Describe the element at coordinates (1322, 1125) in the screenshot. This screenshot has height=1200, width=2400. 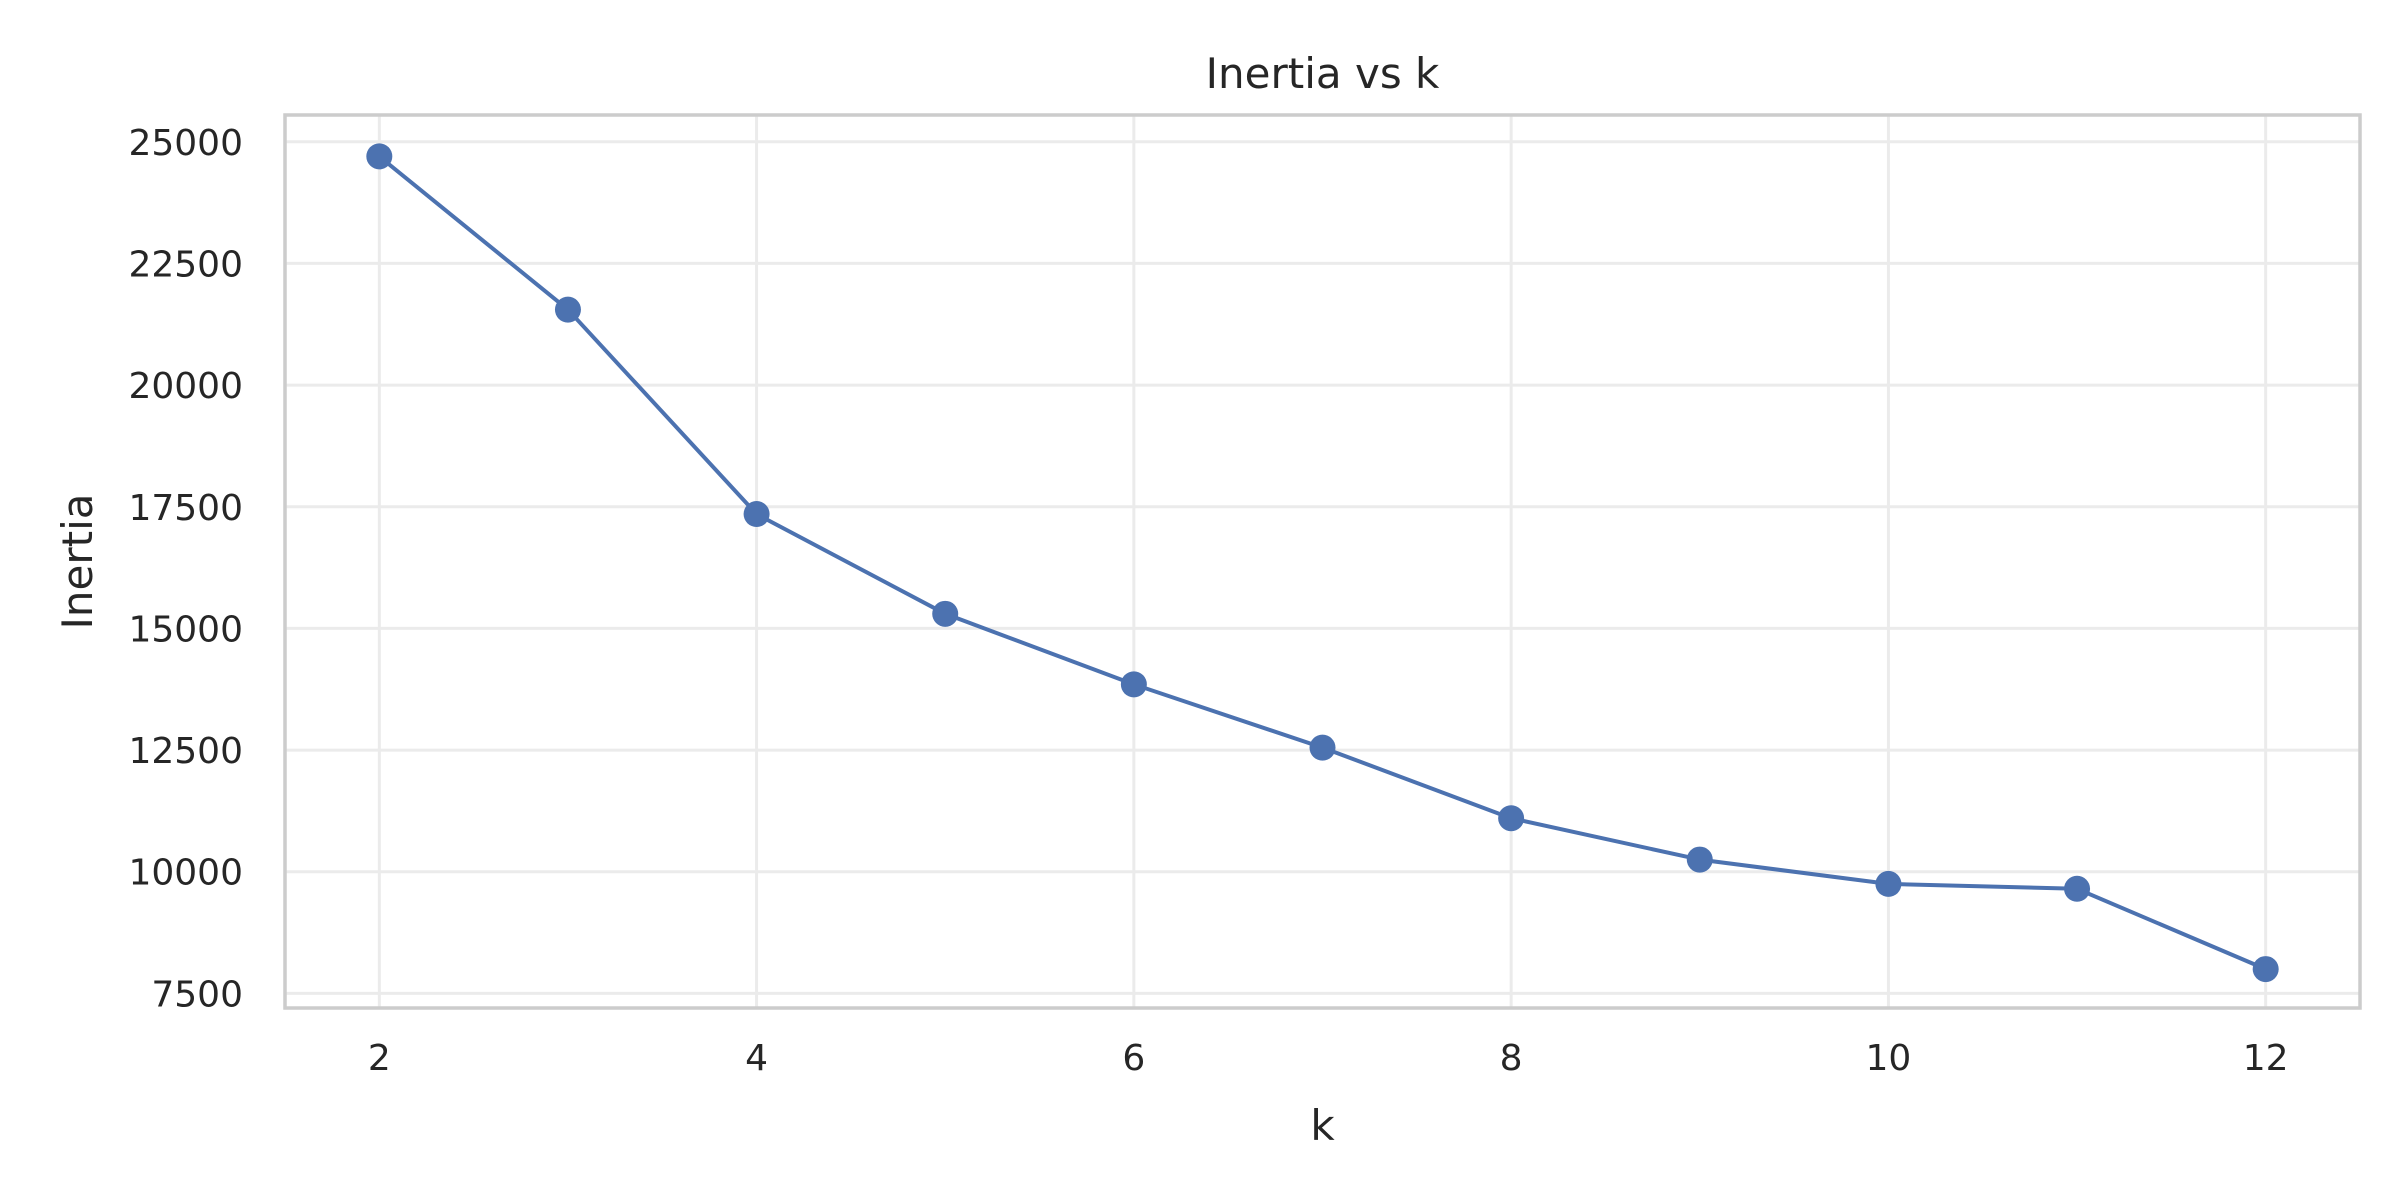
I see `x-axis-title: k` at that location.